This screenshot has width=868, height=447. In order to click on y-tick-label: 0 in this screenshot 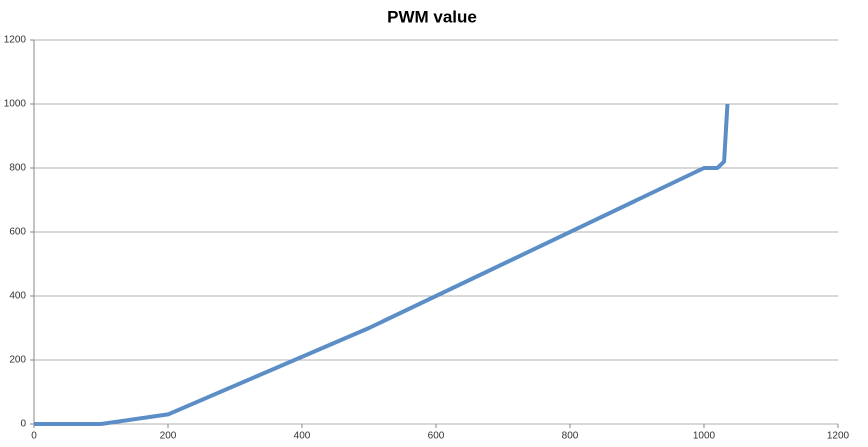, I will do `click(23, 424)`.